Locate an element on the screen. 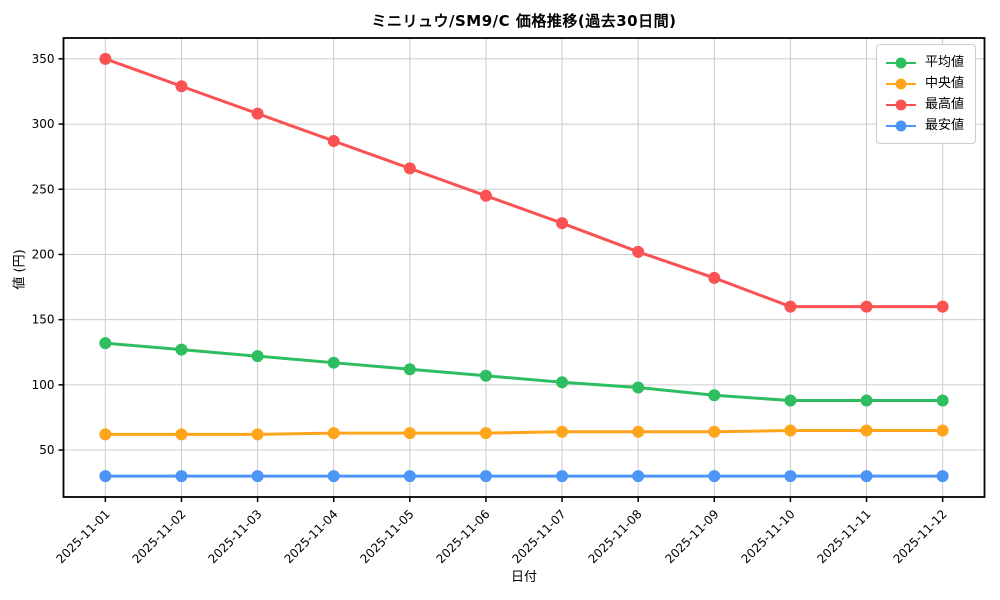  x-axis-label: 日付 is located at coordinates (523, 577).